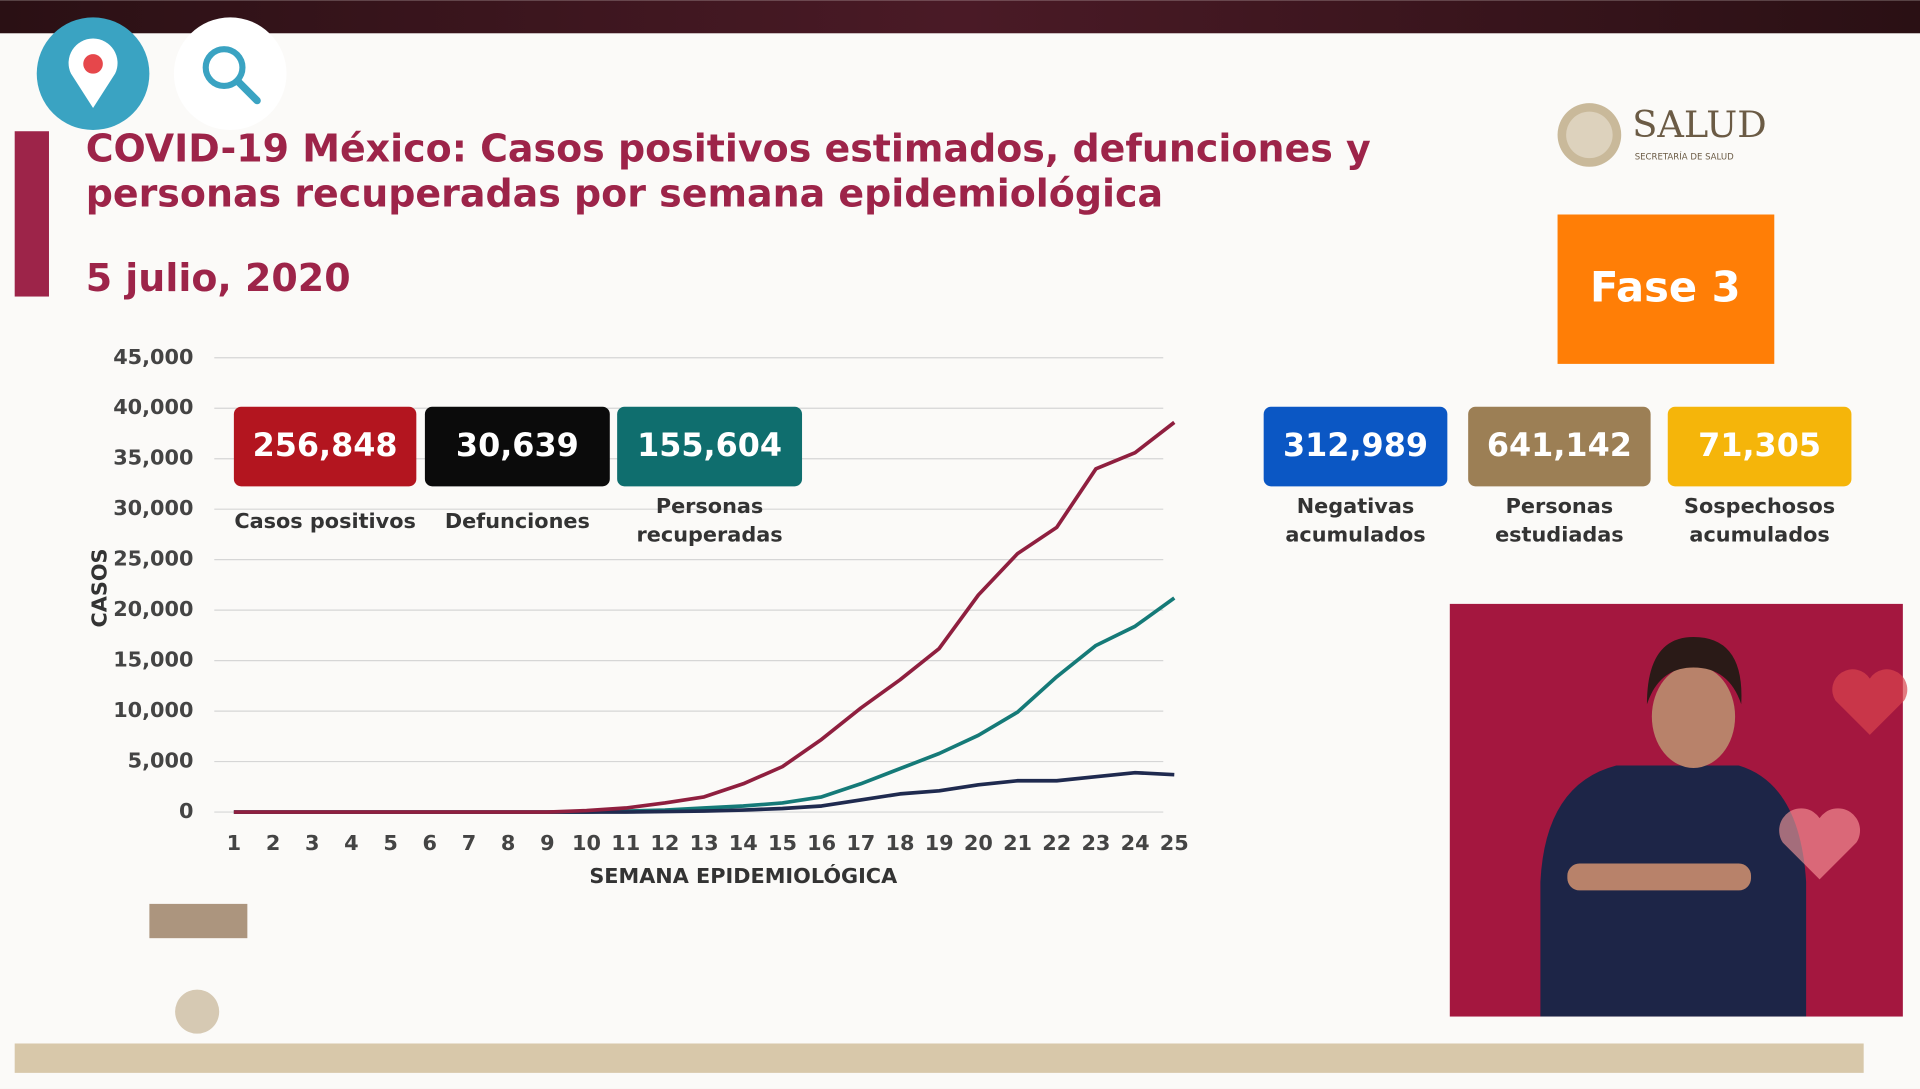 The height and width of the screenshot is (1089, 1920). What do you see at coordinates (153, 357) in the screenshot?
I see `y-tick-label: 45,000` at bounding box center [153, 357].